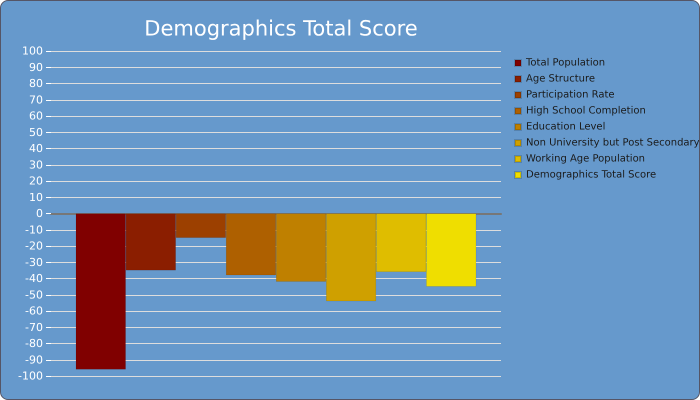 The image size is (700, 400). I want to click on y-tick-label: -20, so click(34, 246).